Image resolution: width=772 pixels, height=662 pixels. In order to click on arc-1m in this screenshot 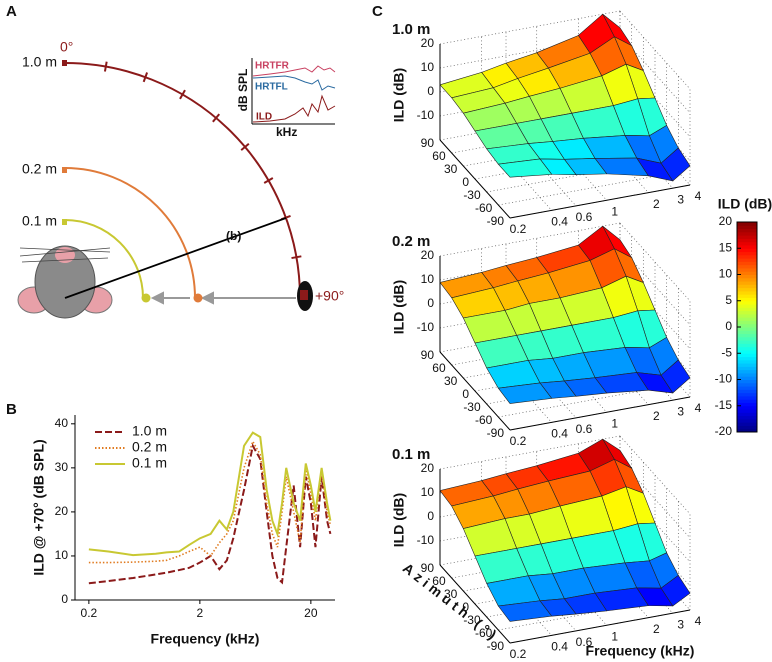, I will do `click(182, 180)`.